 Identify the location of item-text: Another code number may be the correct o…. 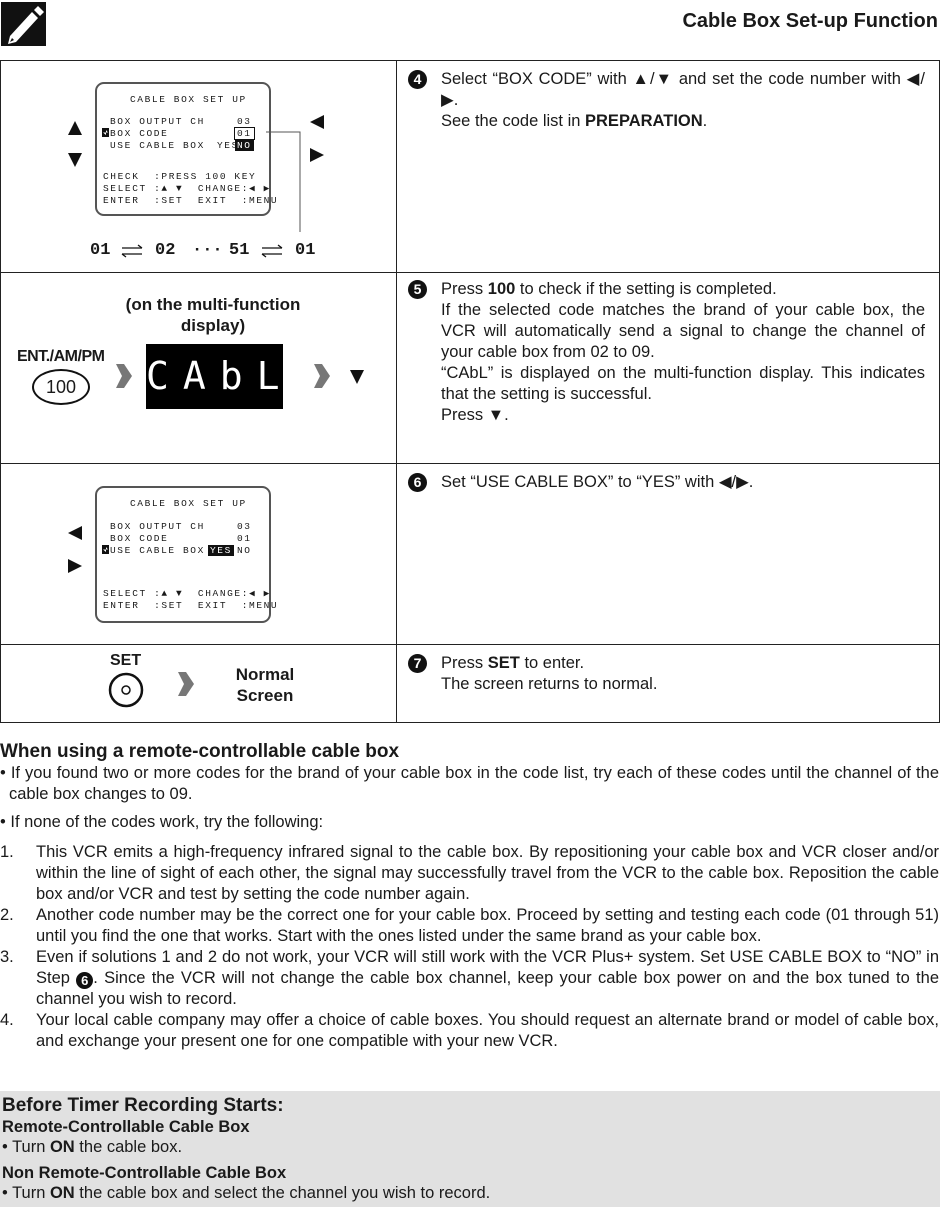
(487, 925).